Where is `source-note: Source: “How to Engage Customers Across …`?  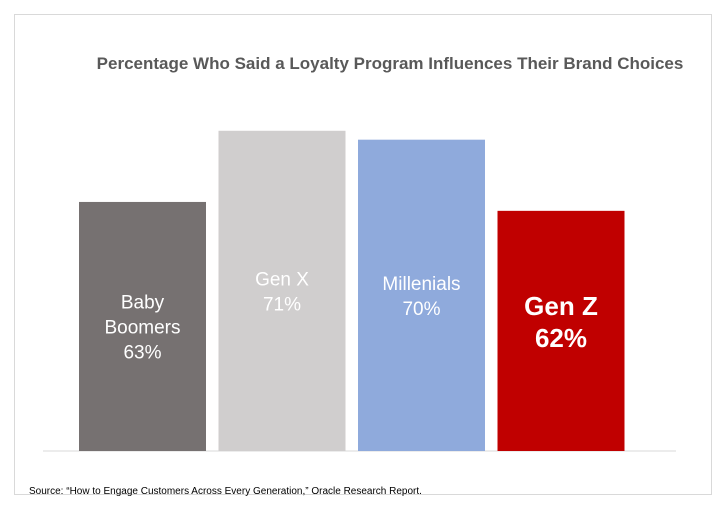
source-note: Source: “How to Engage Customers Across … is located at coordinates (225, 491).